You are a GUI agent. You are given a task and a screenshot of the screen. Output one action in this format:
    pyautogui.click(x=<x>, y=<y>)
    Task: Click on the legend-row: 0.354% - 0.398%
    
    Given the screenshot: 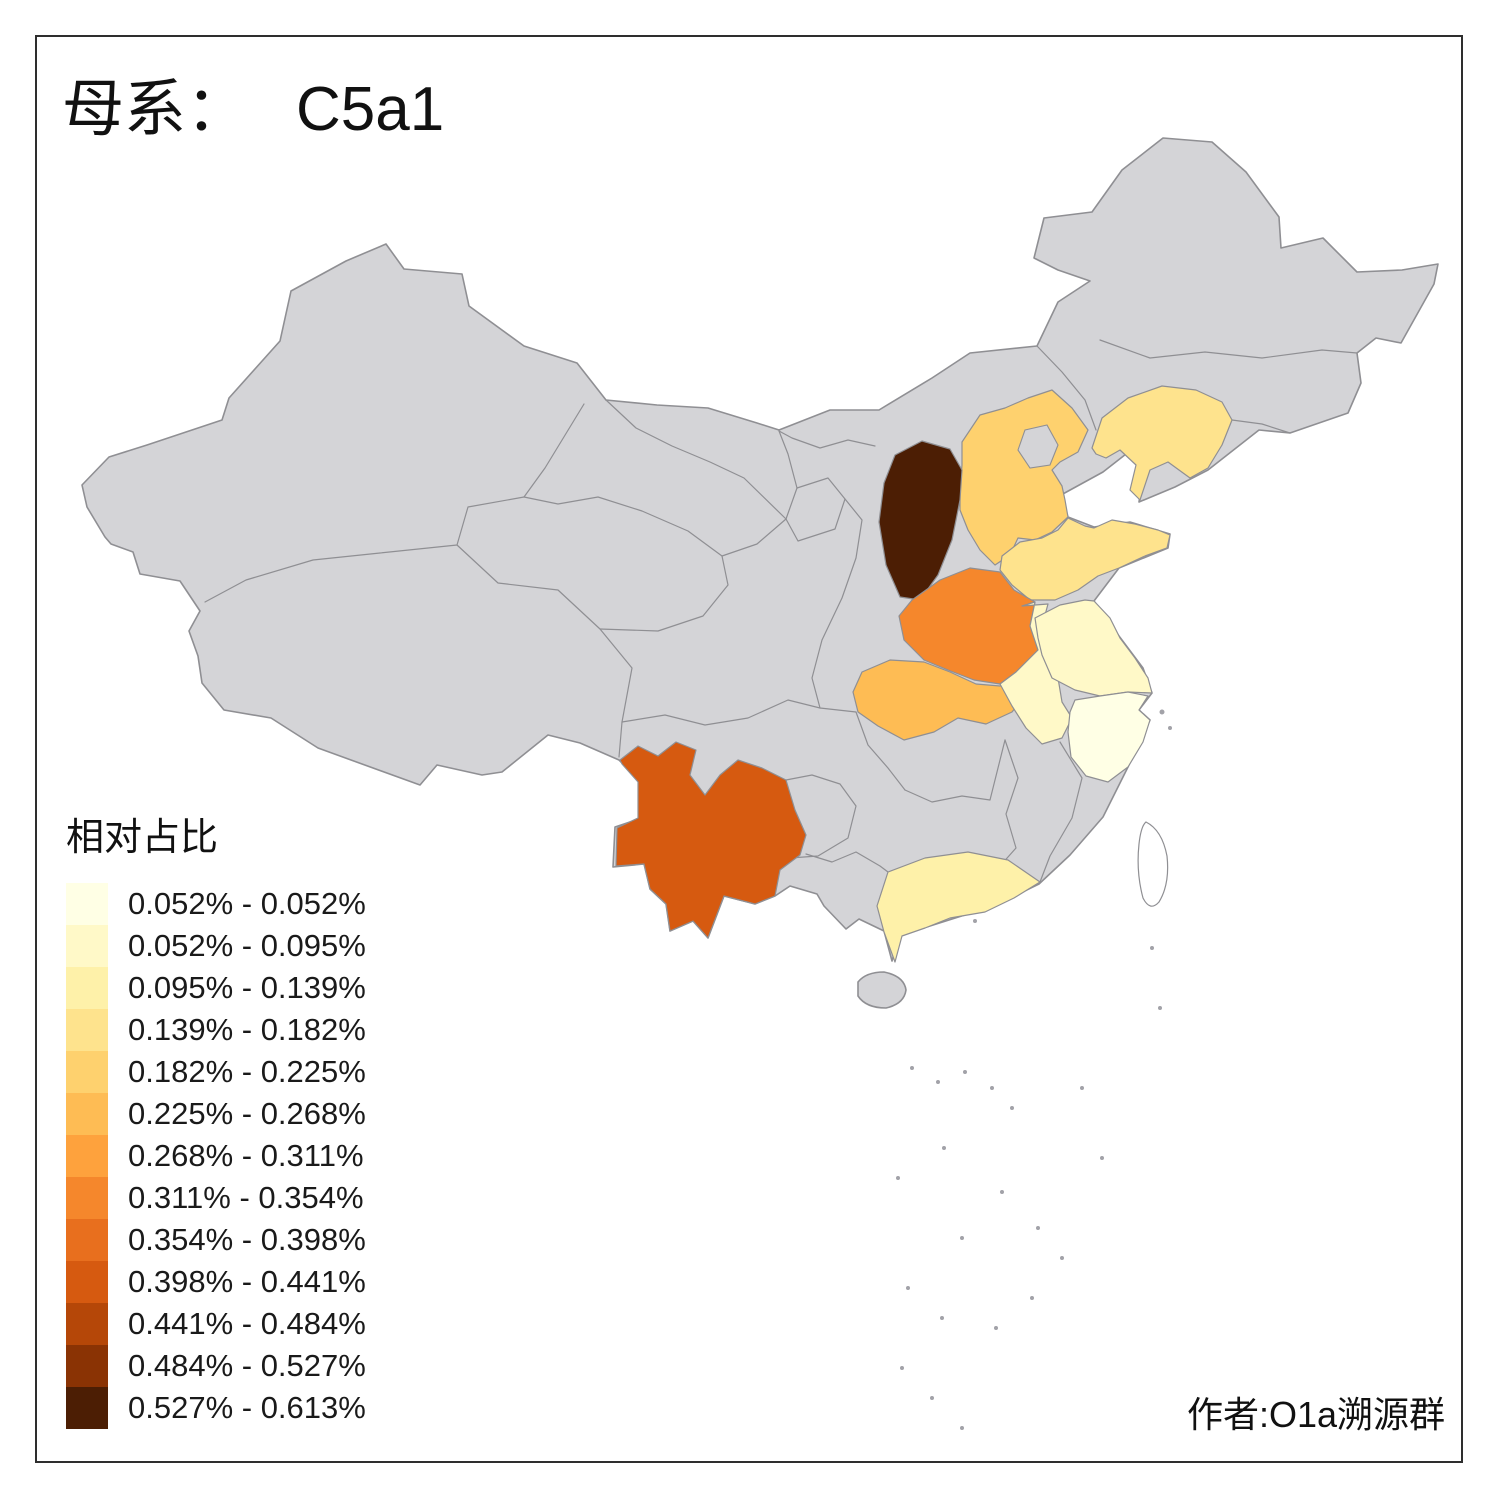 What is the action you would take?
    pyautogui.click(x=216, y=1240)
    